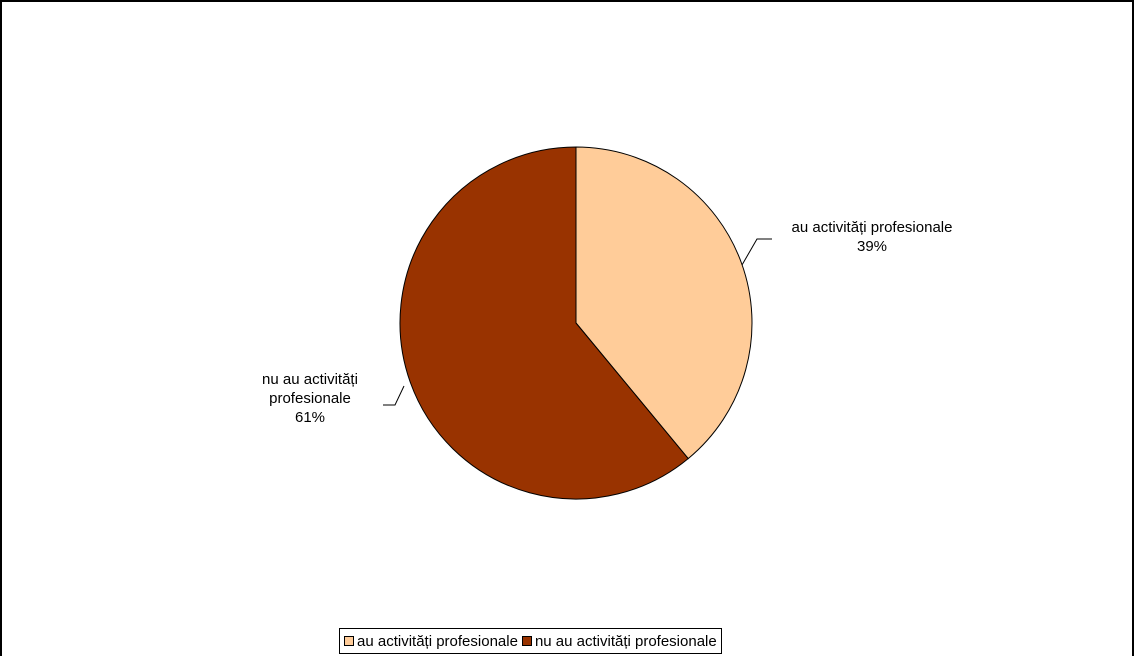  I want to click on leader-line-nu-au-activitati, so click(394, 395).